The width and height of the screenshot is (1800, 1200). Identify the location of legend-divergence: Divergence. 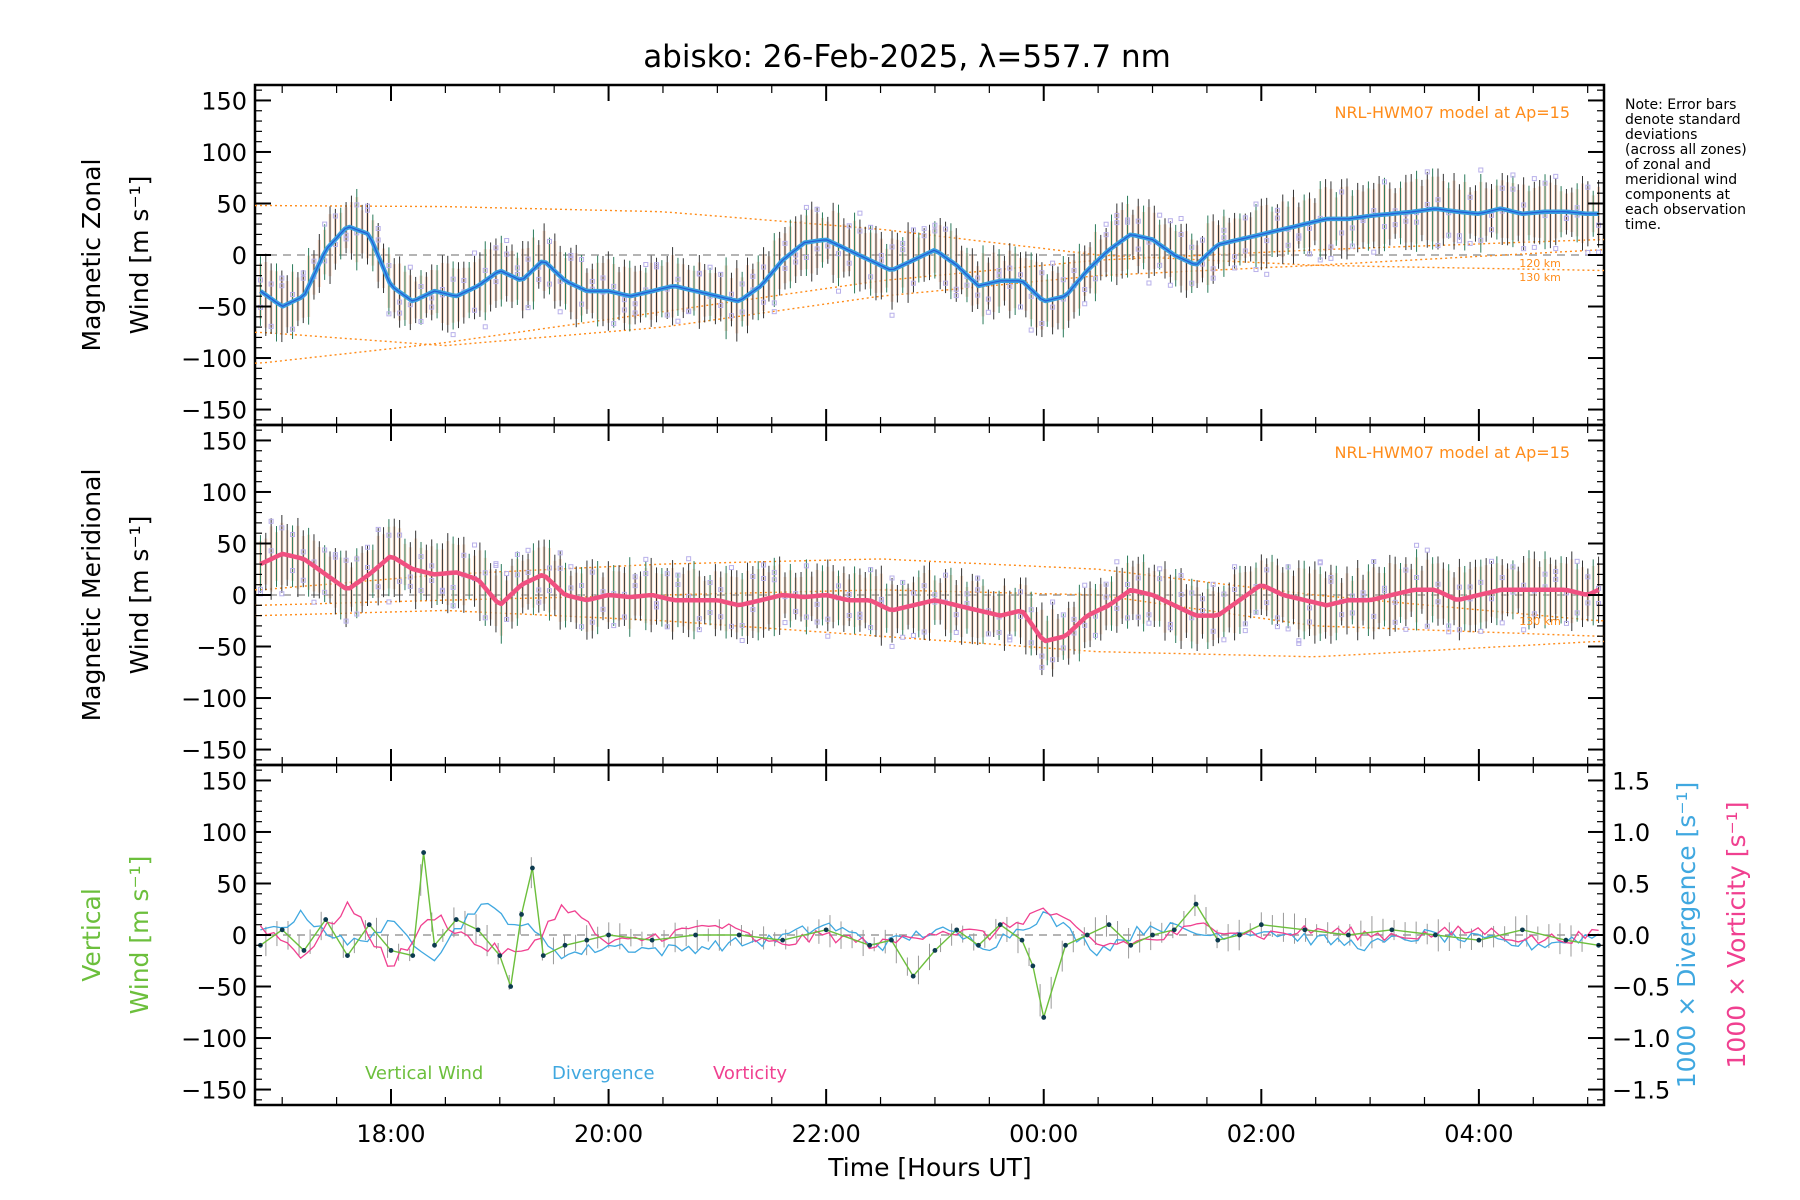
(603, 1073).